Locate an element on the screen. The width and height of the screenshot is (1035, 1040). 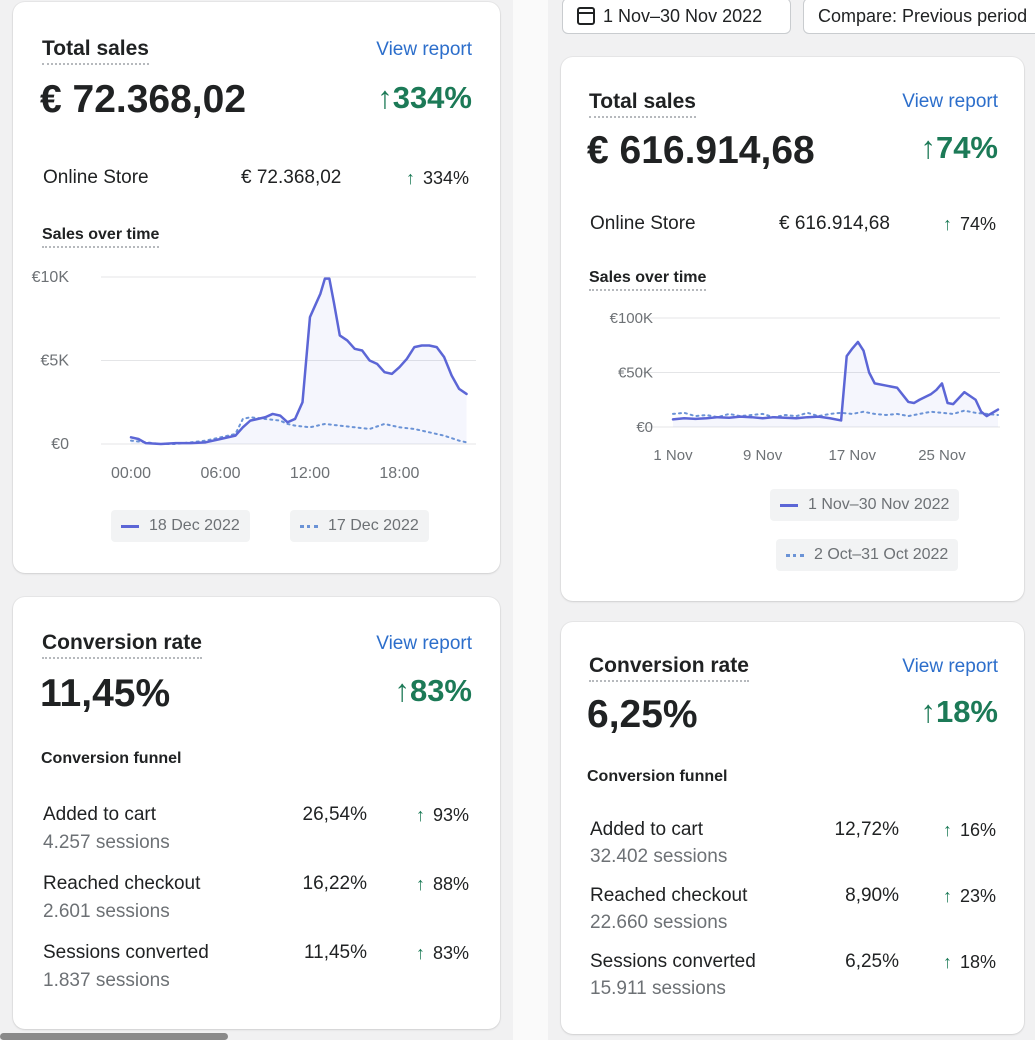
funnel-change: ↑ 93% is located at coordinates (442, 815).